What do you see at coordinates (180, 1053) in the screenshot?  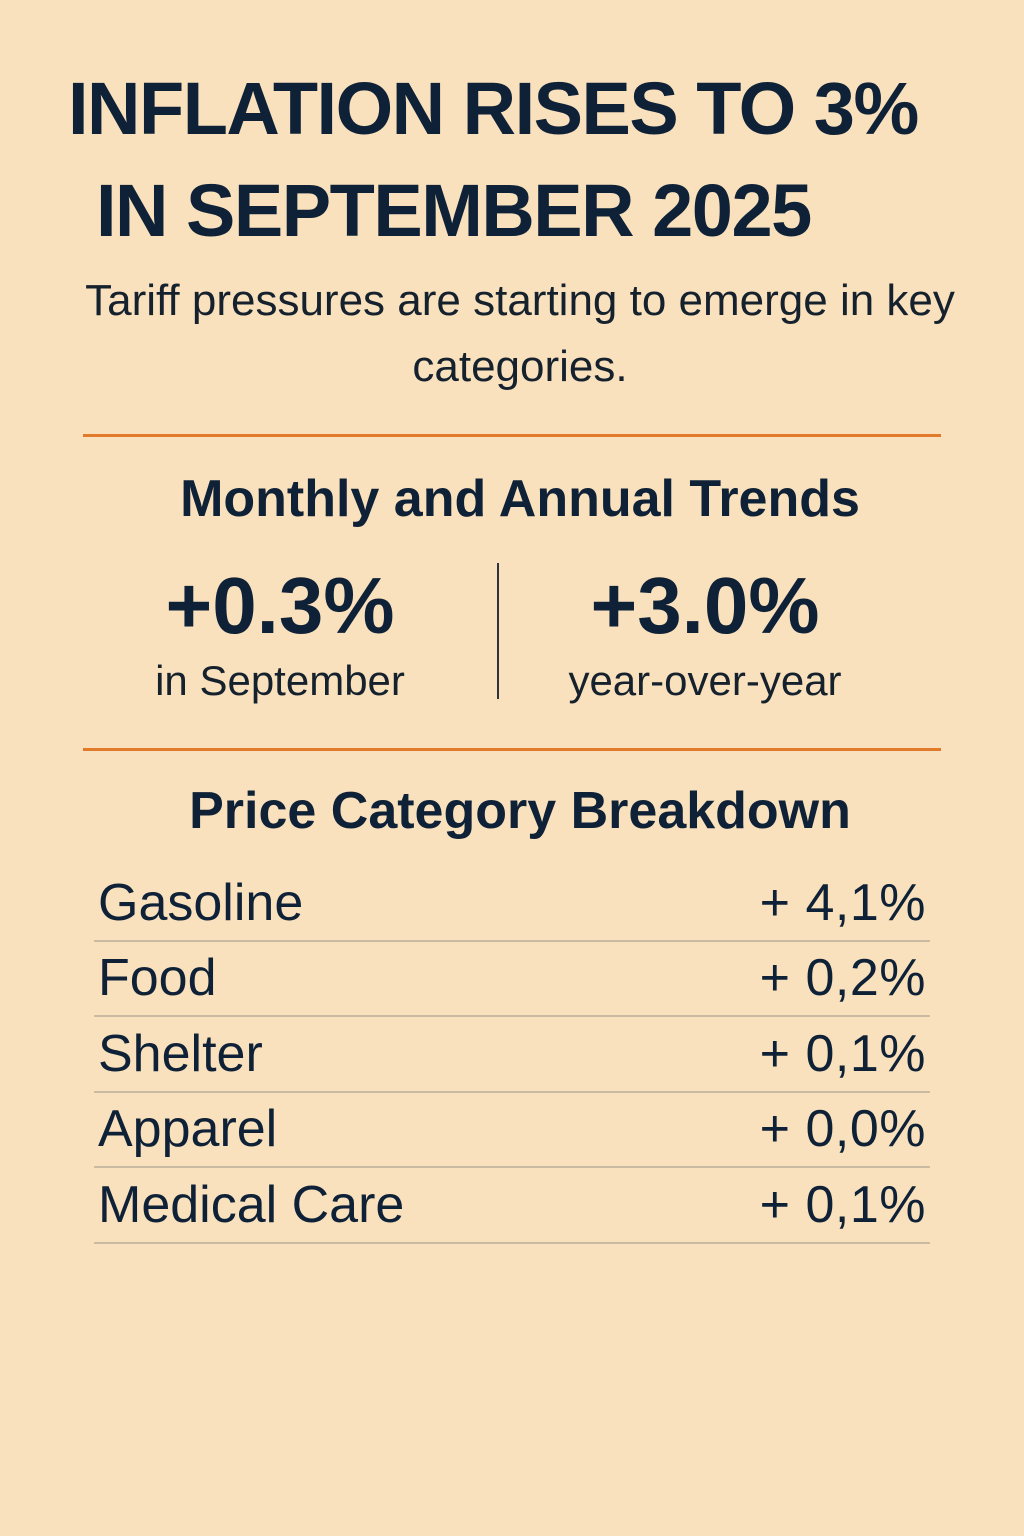 I see `category-name: Shelter` at bounding box center [180, 1053].